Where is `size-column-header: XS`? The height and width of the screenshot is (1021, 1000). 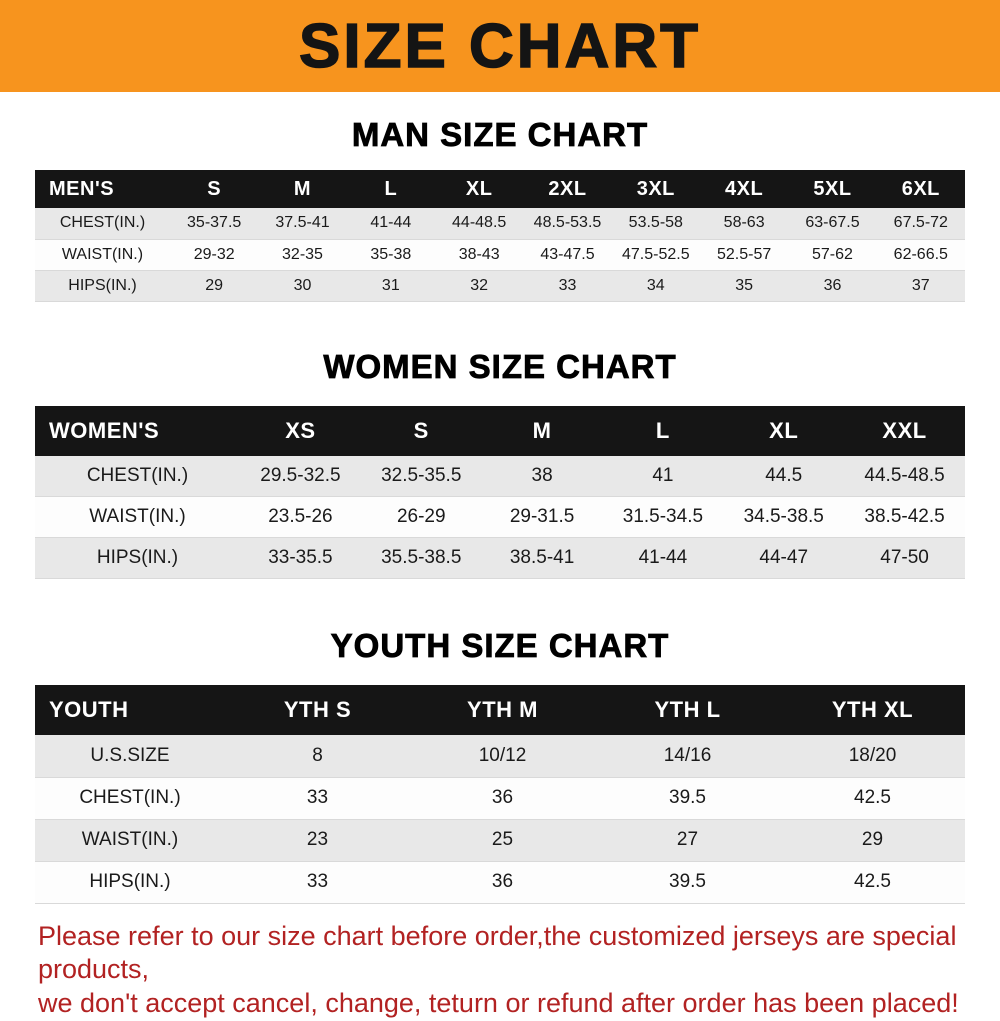
size-column-header: XS is located at coordinates (300, 430).